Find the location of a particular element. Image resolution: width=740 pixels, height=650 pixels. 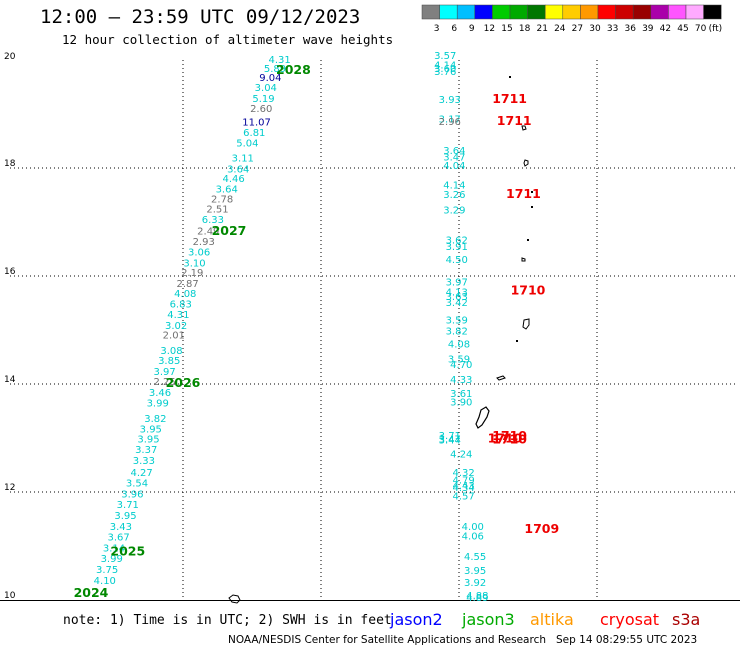

wave-height-value: 3.93 is located at coordinates (450, 100).